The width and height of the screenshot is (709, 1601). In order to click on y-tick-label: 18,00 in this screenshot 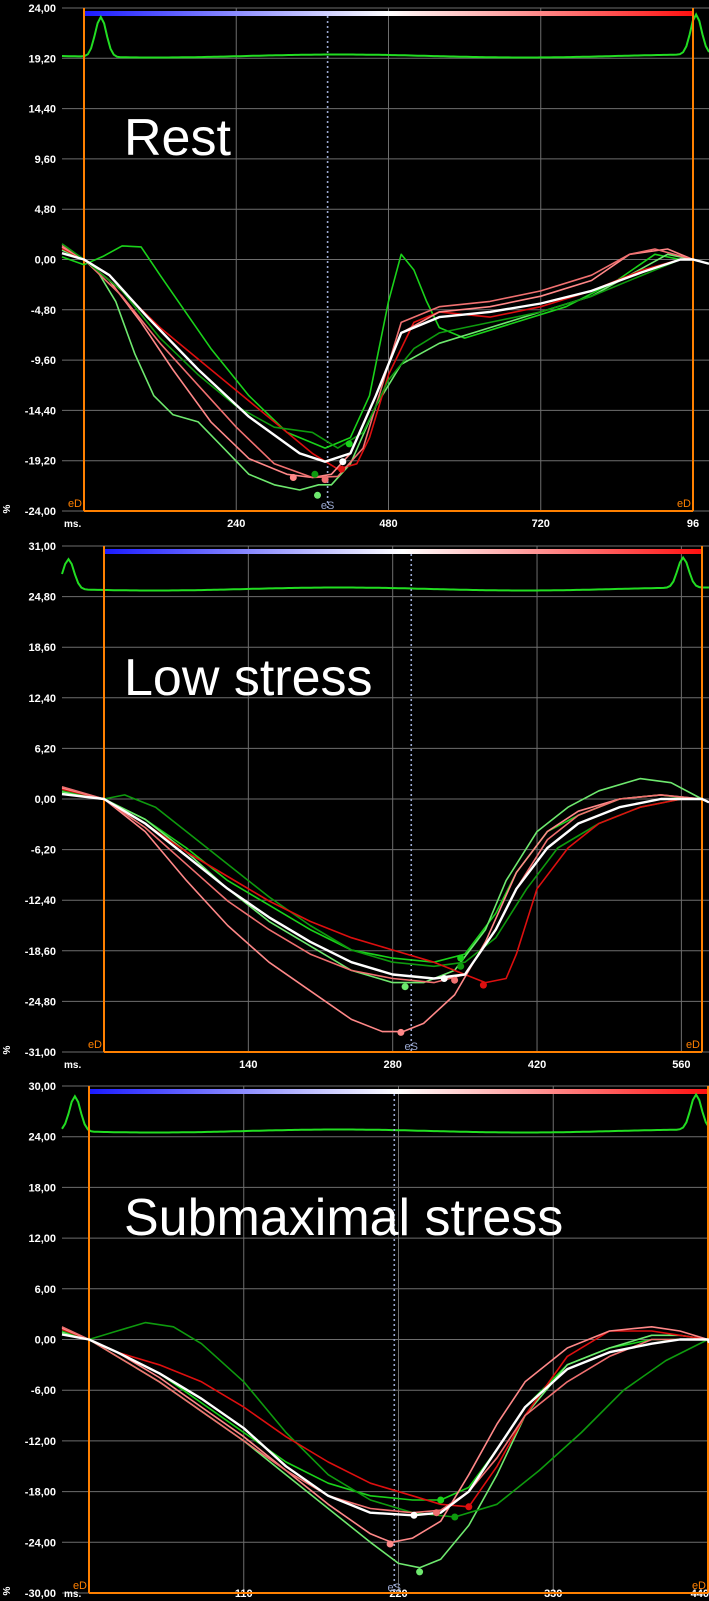, I will do `click(42, 1188)`.